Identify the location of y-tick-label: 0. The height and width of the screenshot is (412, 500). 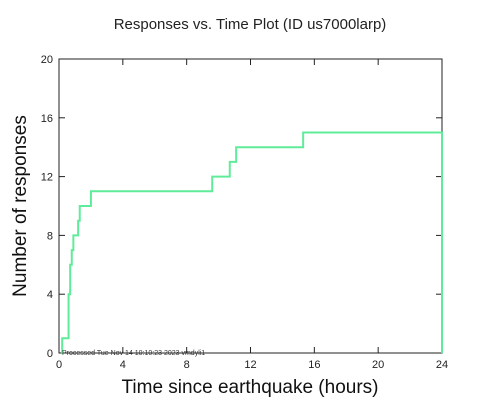
(50, 354).